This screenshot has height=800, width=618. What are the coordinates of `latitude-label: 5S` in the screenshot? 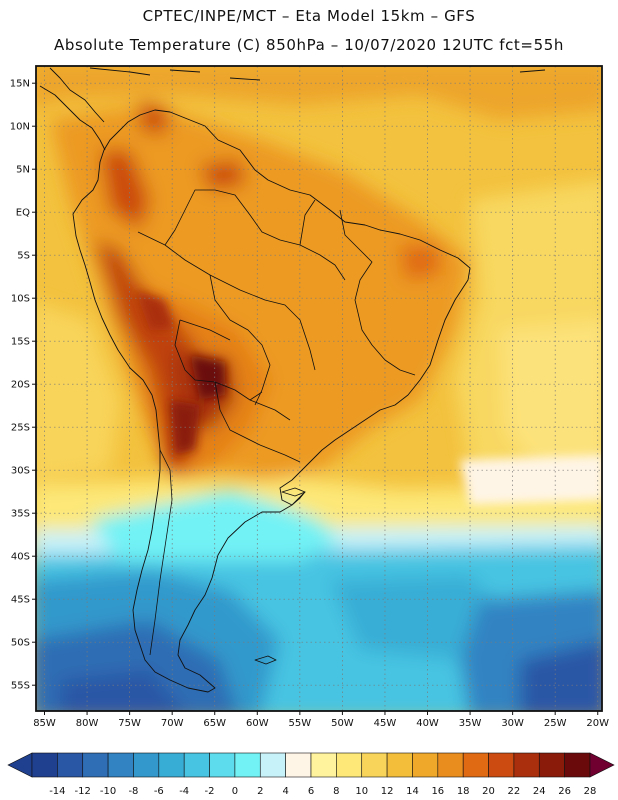 It's located at (23, 256).